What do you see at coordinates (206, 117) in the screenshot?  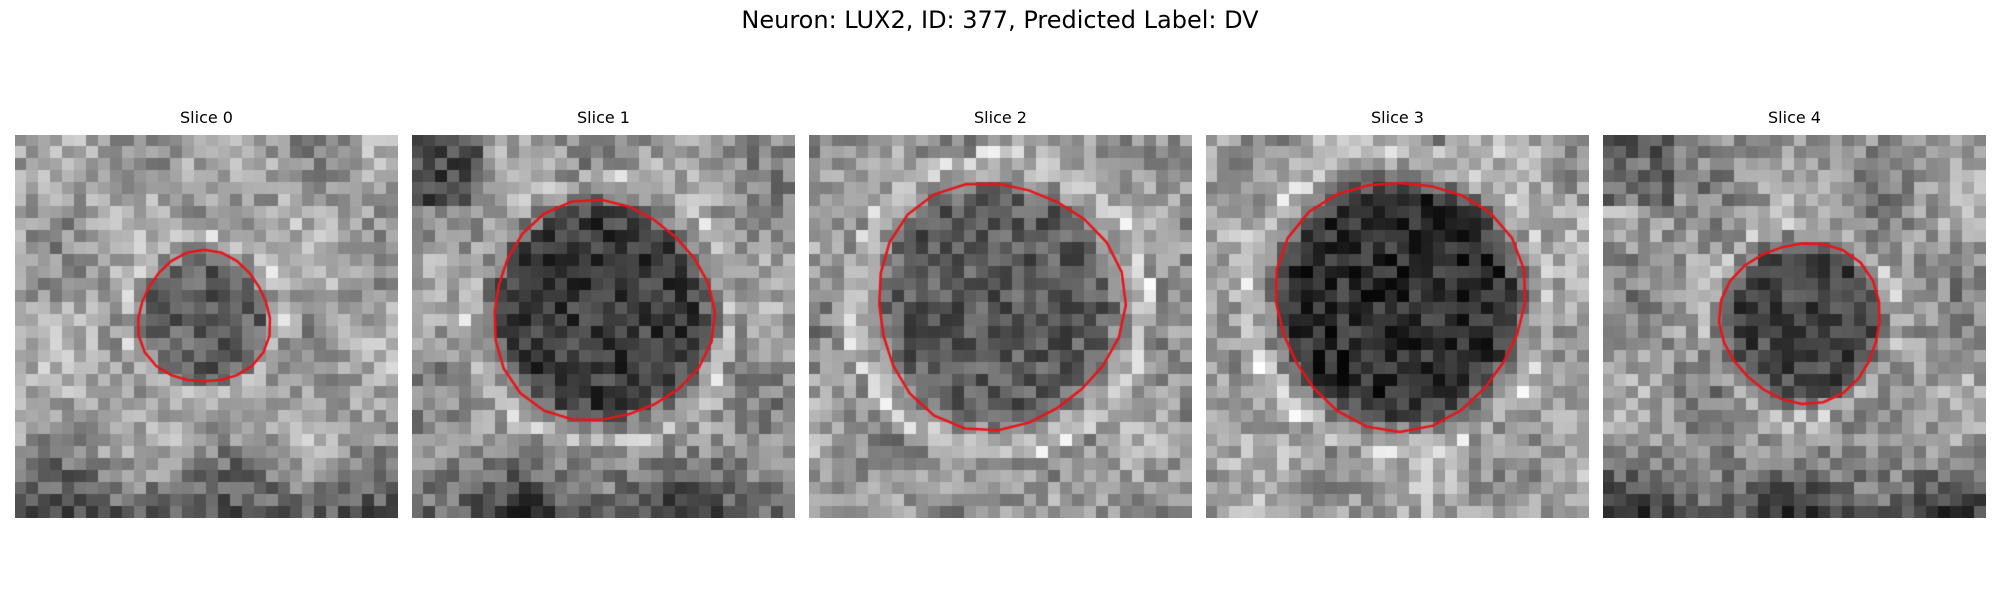 I see `slice-title-0: Slice 0` at bounding box center [206, 117].